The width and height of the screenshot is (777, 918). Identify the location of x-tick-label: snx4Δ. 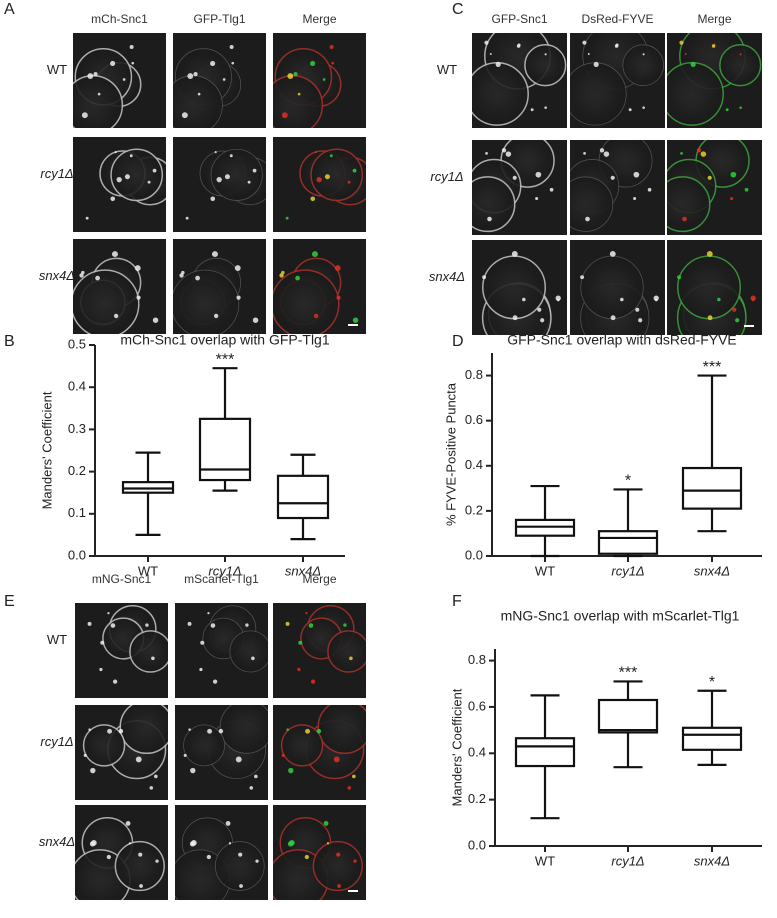
(303, 570).